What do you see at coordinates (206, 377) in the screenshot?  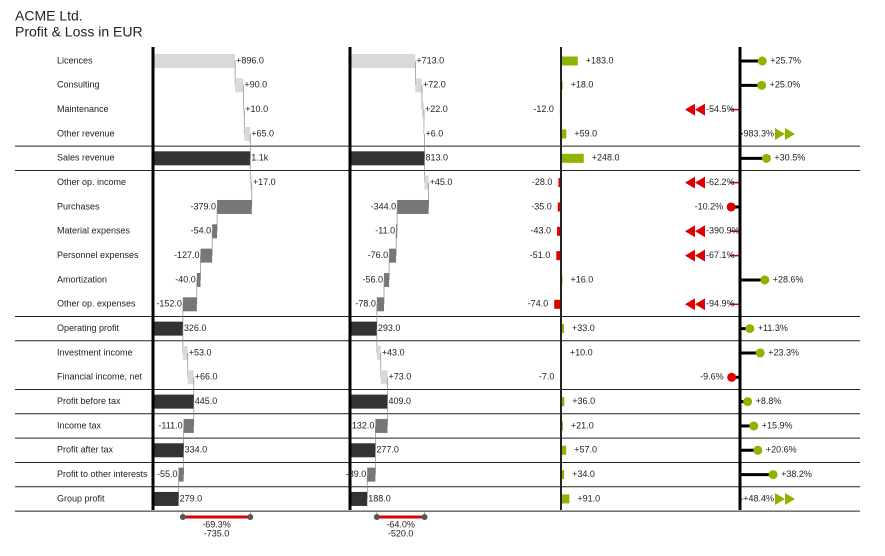 I see `value-label: +66.0` at bounding box center [206, 377].